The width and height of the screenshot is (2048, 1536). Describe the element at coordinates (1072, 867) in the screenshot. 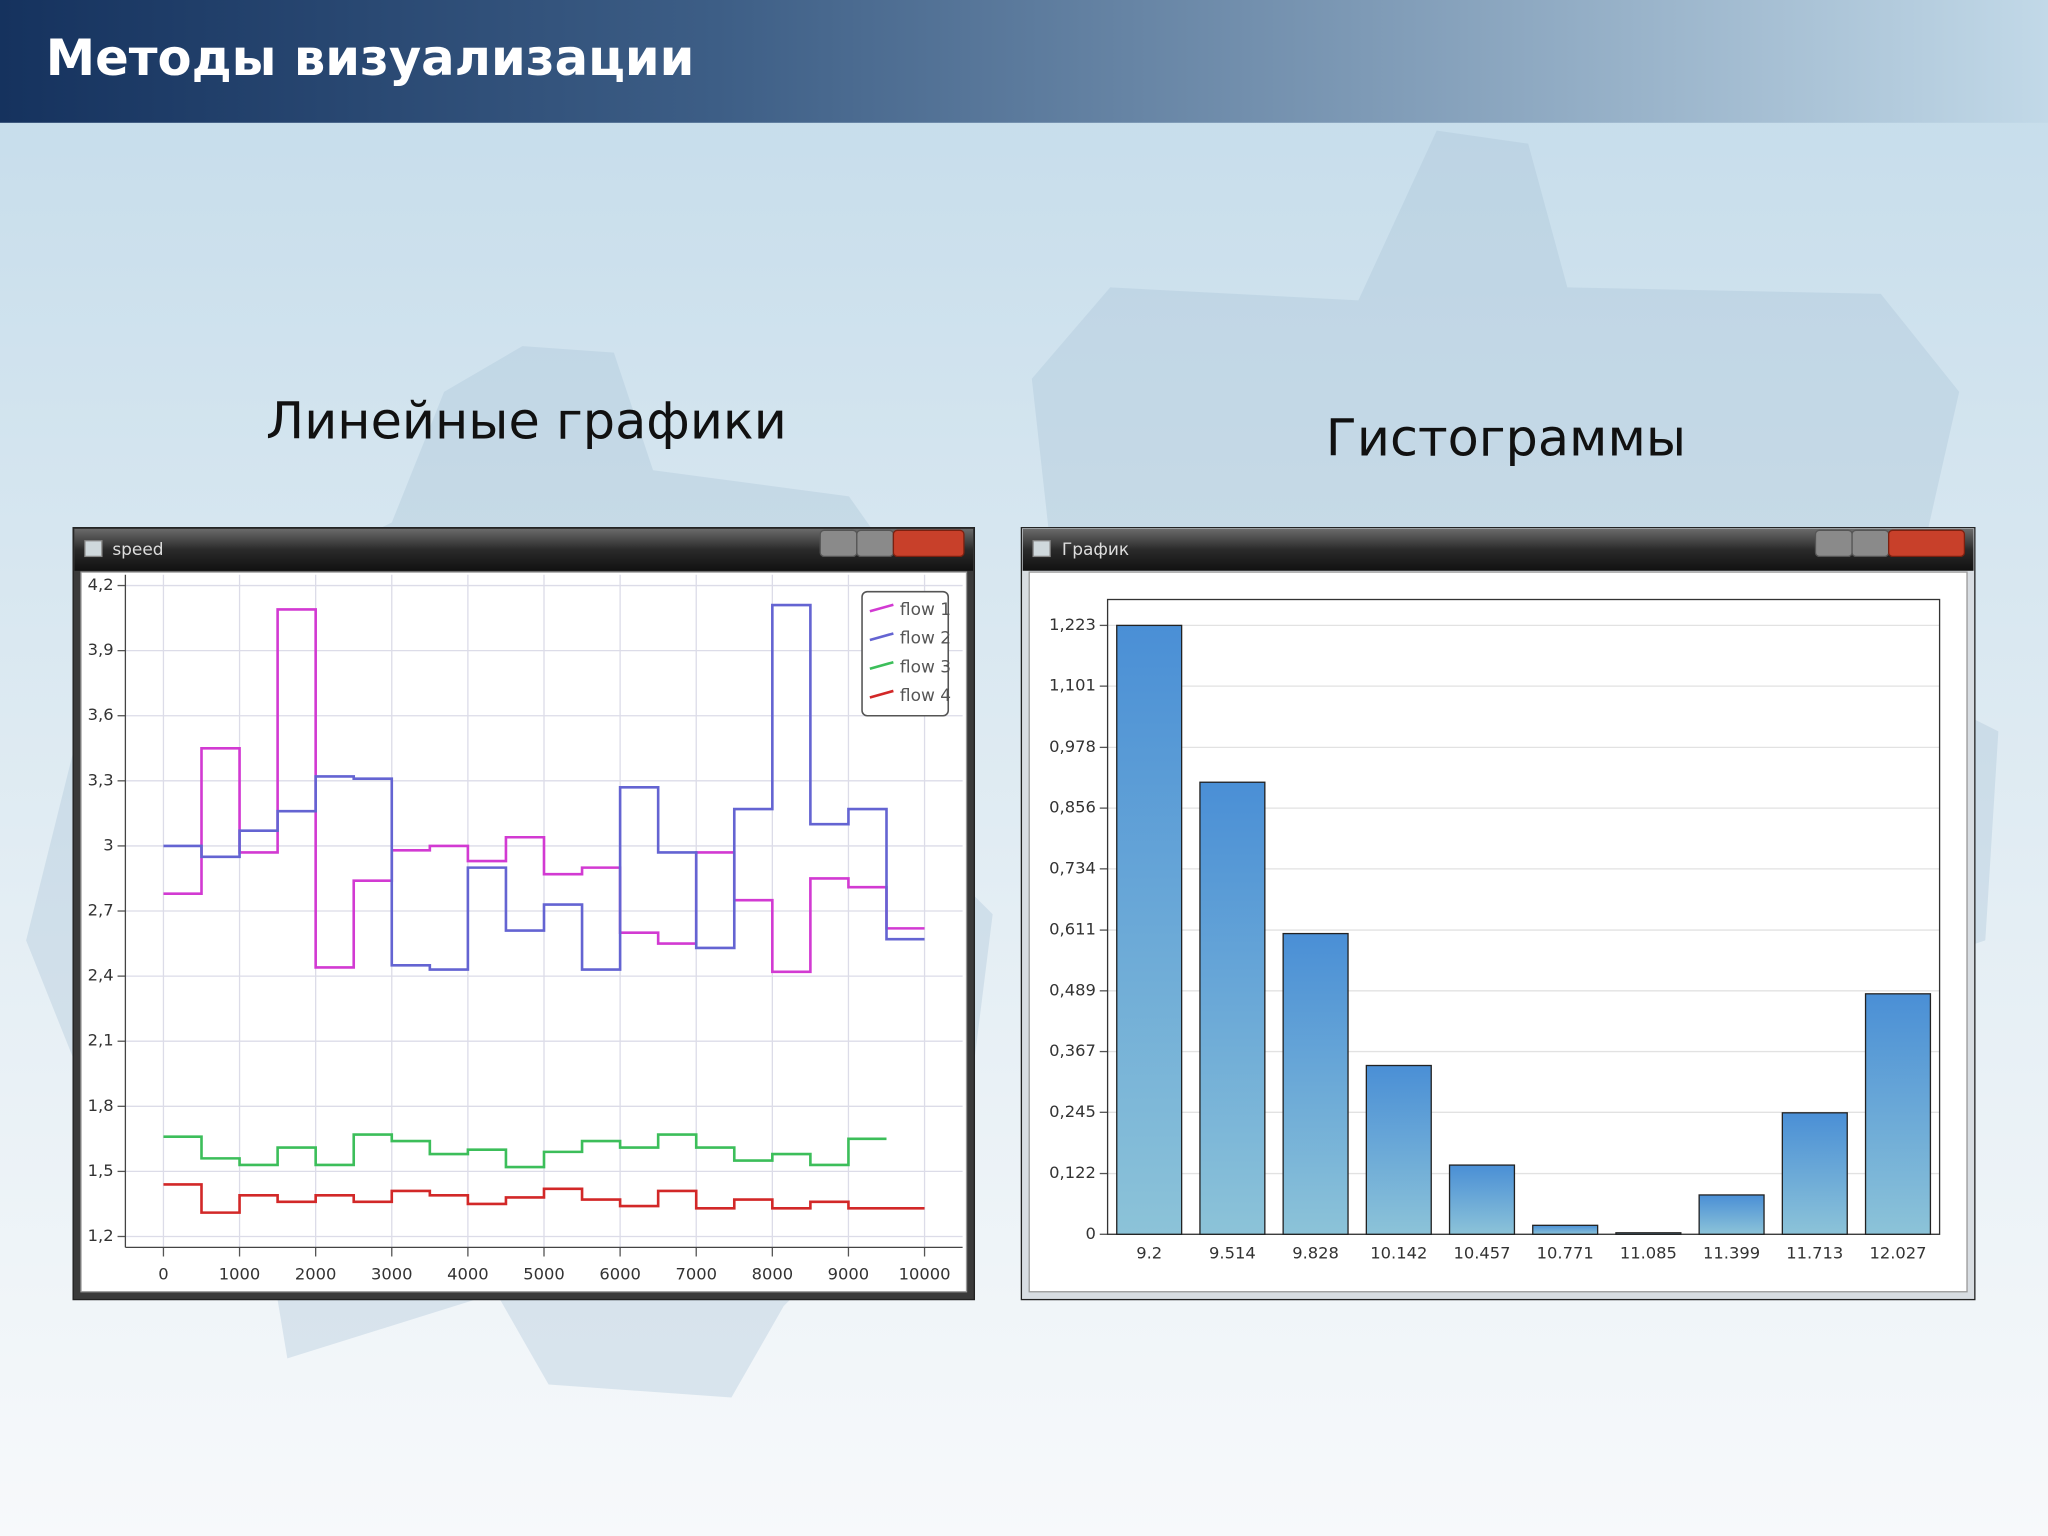

I see `y-tick-label: 0,734` at that location.